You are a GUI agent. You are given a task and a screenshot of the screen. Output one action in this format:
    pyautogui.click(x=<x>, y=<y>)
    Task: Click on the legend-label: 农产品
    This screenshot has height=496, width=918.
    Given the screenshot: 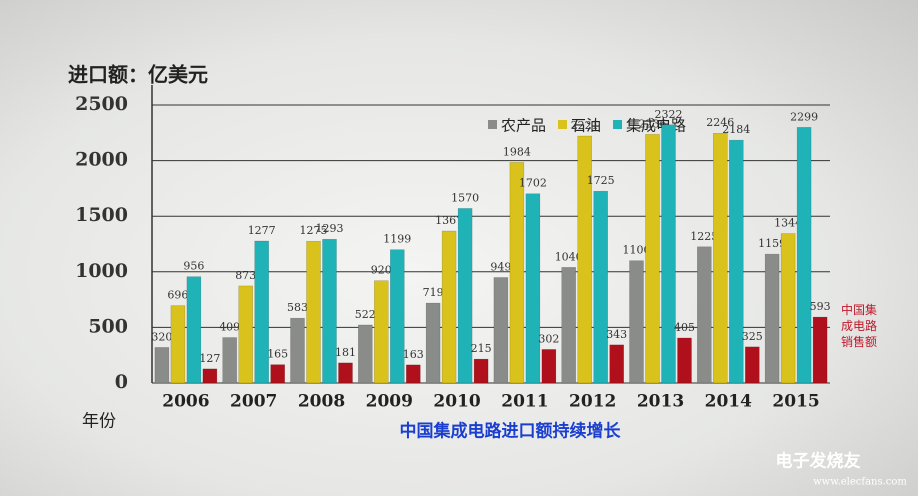 What is the action you would take?
    pyautogui.click(x=523, y=126)
    